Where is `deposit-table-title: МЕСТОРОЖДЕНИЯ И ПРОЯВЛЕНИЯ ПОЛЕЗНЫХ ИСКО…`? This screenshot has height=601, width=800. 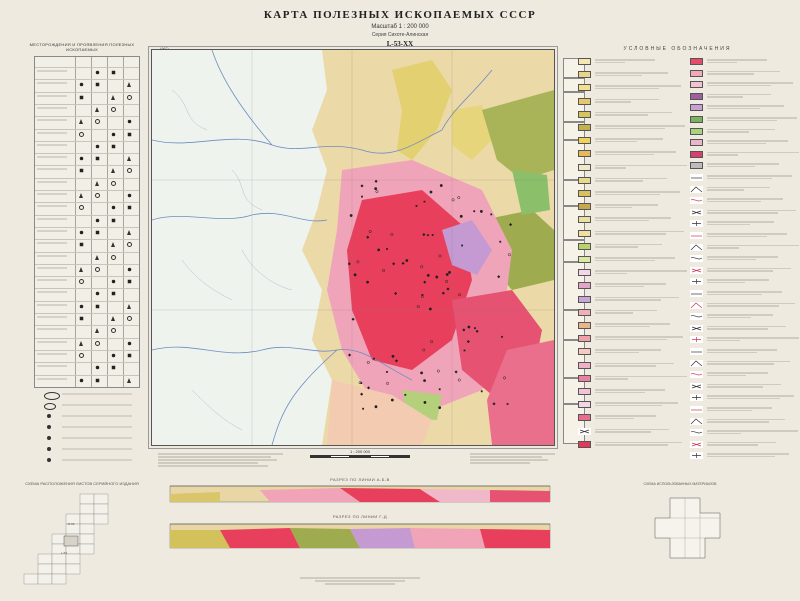 deposit-table-title: МЕСТОРОЖДЕНИЯ И ПРОЯВЛЕНИЯ ПОЛЕЗНЫХ ИСКО… is located at coordinates (82, 47).